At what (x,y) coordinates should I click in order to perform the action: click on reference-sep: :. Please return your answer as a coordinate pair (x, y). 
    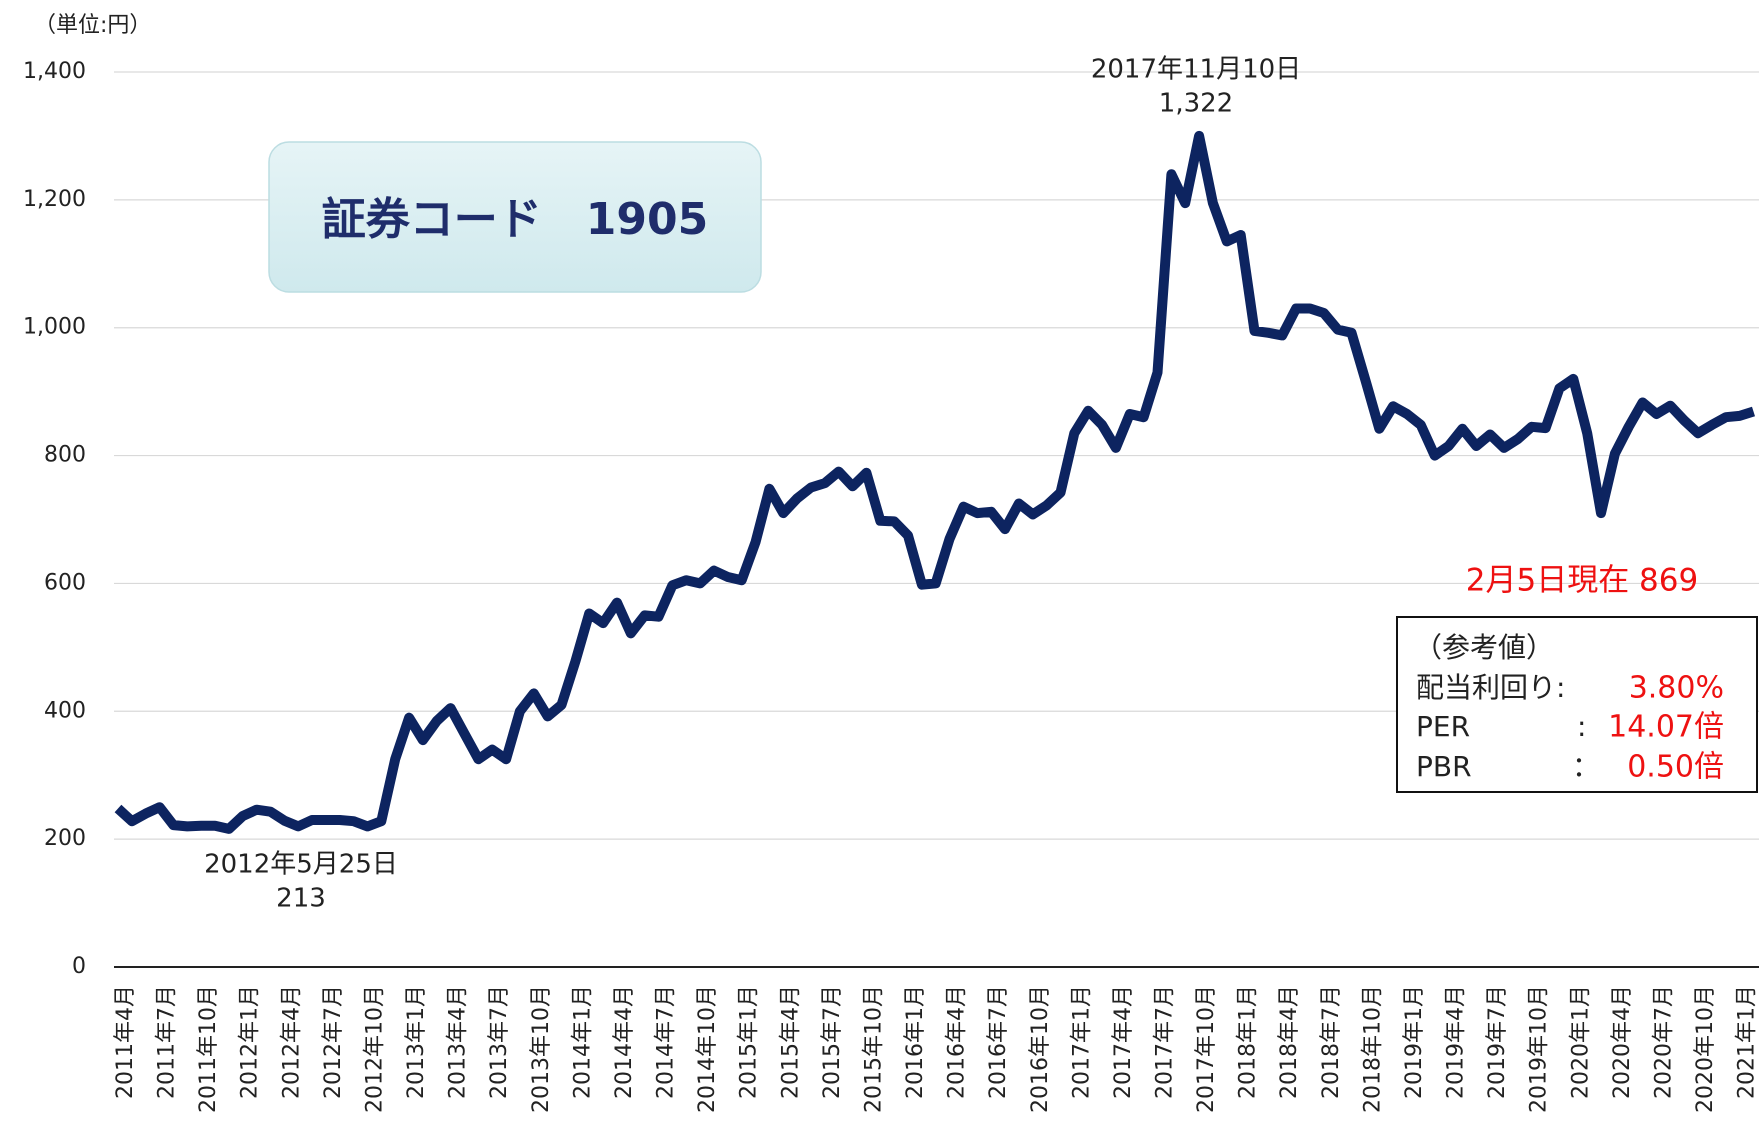
    Looking at the image, I should click on (1581, 726).